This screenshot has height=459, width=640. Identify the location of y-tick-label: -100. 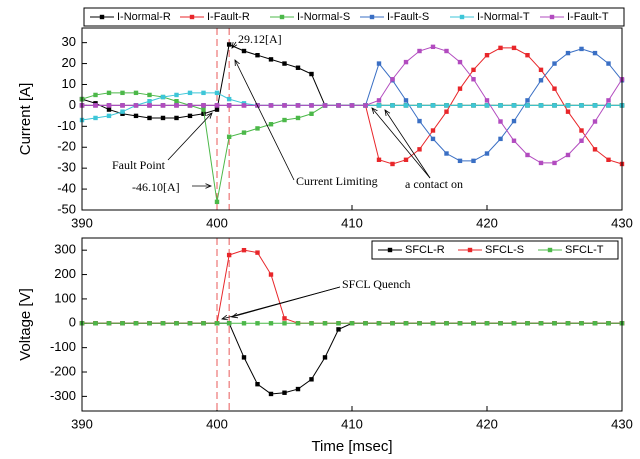
(63, 346).